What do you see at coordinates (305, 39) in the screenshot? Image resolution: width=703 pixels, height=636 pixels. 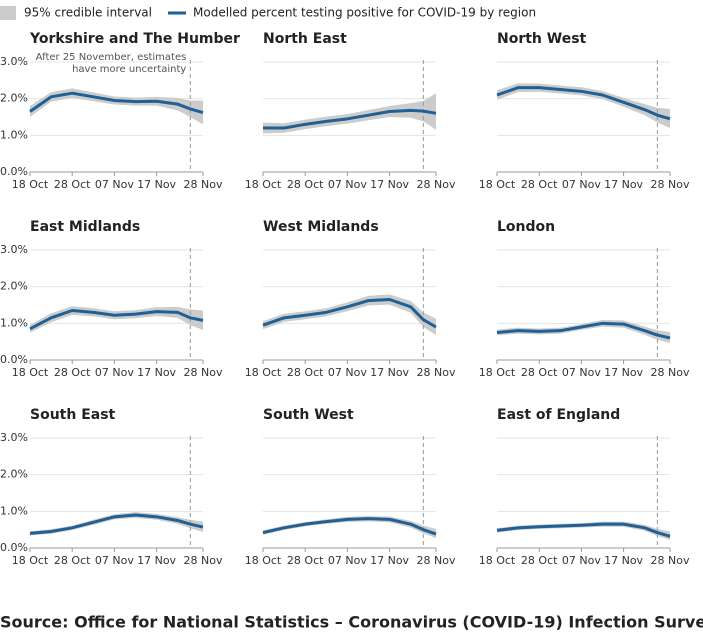 I see `panel-title: North East` at bounding box center [305, 39].